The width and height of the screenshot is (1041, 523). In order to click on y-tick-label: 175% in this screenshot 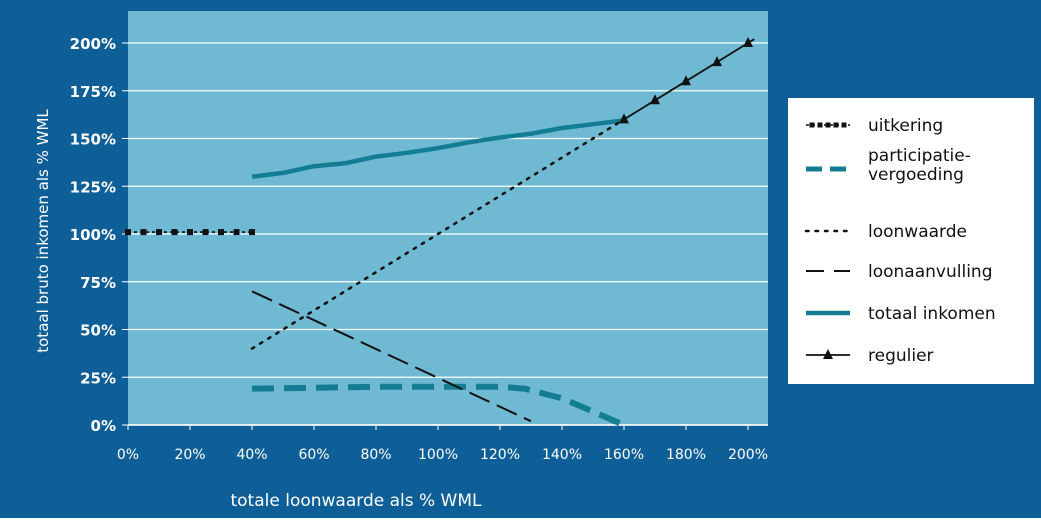, I will do `click(93, 92)`.